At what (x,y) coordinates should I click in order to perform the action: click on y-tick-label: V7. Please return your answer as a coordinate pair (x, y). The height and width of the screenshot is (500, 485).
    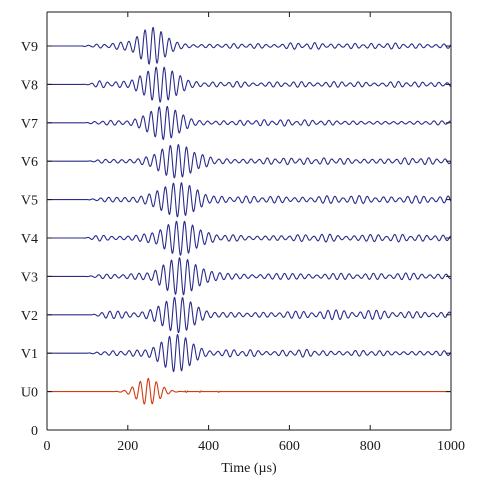
    Looking at the image, I should click on (29, 124).